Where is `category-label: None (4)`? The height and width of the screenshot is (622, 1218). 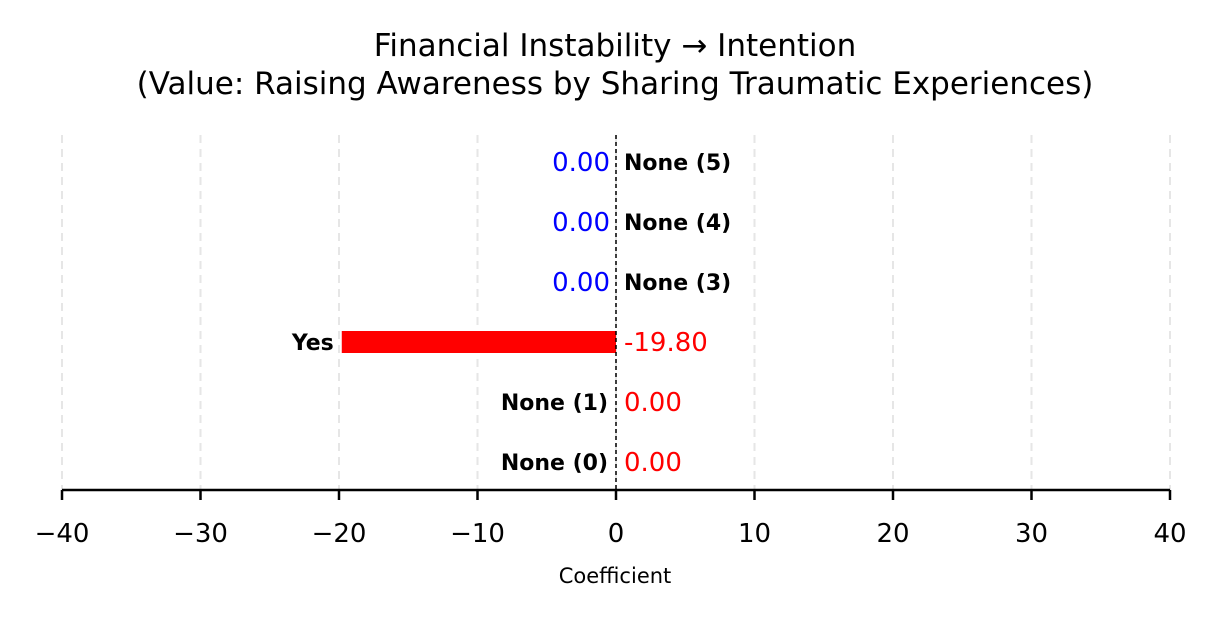
category-label: None (4) is located at coordinates (677, 223).